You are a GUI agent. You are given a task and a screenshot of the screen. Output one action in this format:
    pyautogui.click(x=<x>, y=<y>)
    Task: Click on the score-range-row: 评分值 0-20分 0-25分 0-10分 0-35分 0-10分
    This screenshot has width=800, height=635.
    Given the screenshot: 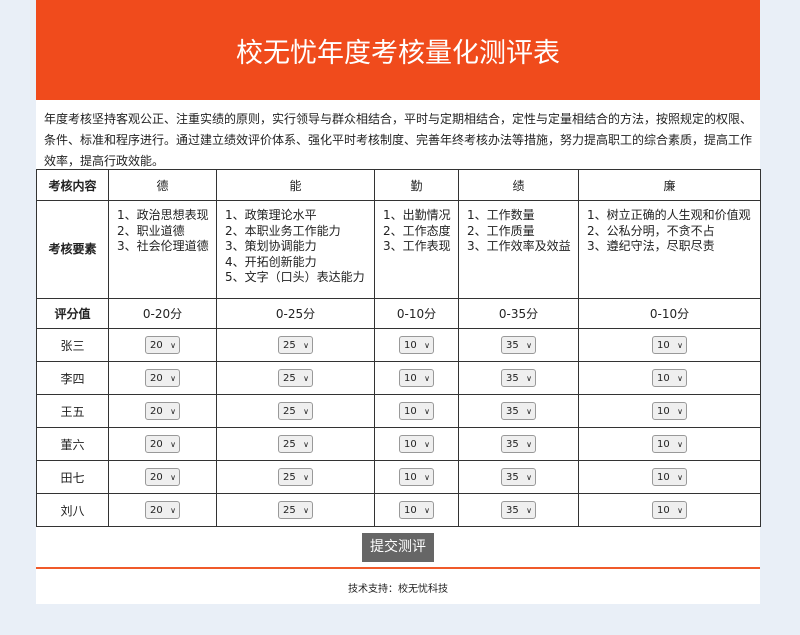 What is the action you would take?
    pyautogui.click(x=398, y=313)
    